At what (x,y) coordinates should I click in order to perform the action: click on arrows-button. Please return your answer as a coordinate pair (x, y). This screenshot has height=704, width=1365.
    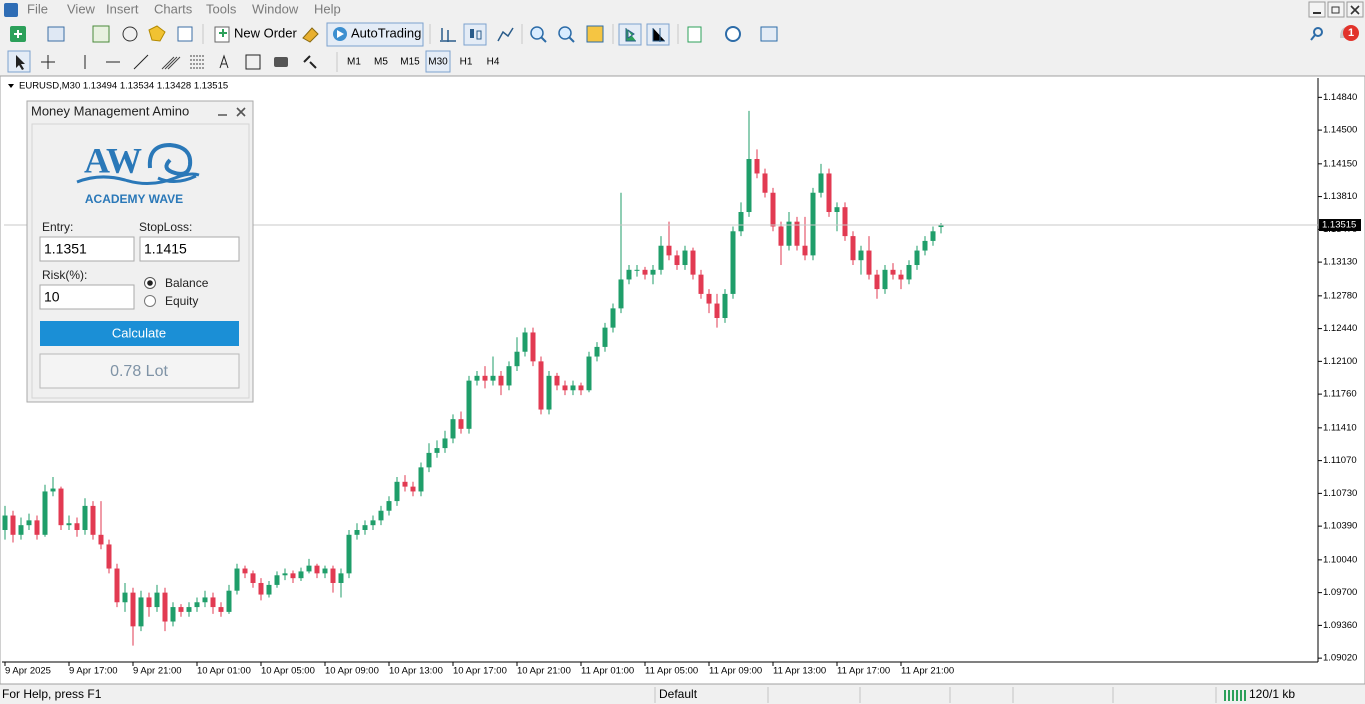
    Looking at the image, I should click on (281, 62).